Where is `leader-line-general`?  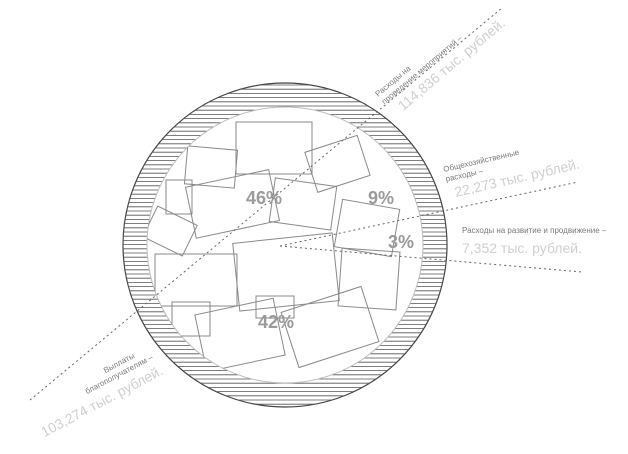
leader-line-general is located at coordinates (429, 214).